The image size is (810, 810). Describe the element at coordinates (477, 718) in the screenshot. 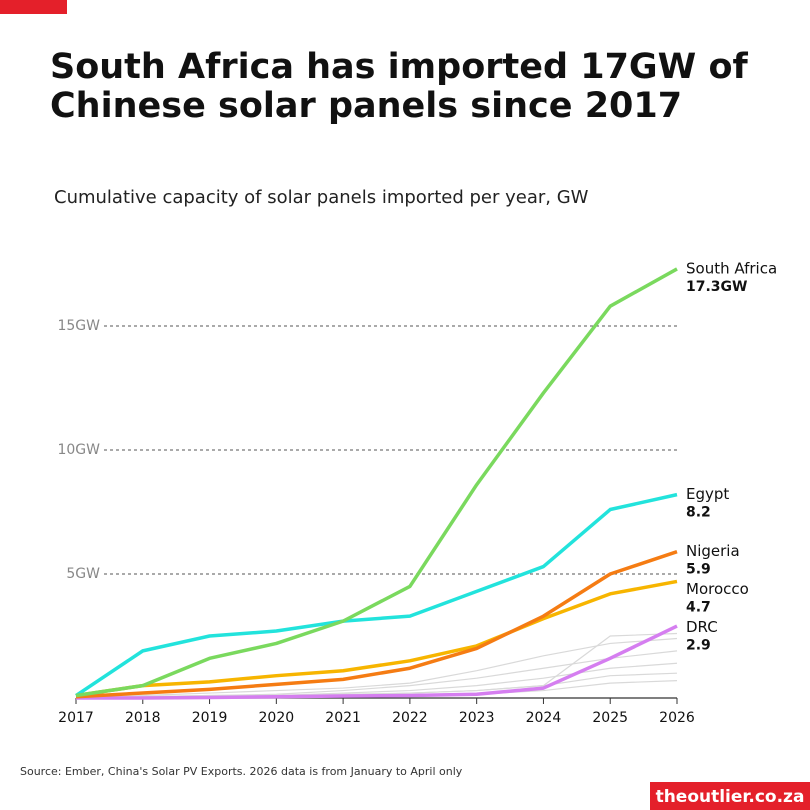

I see `x-tick-label: 2023` at that location.